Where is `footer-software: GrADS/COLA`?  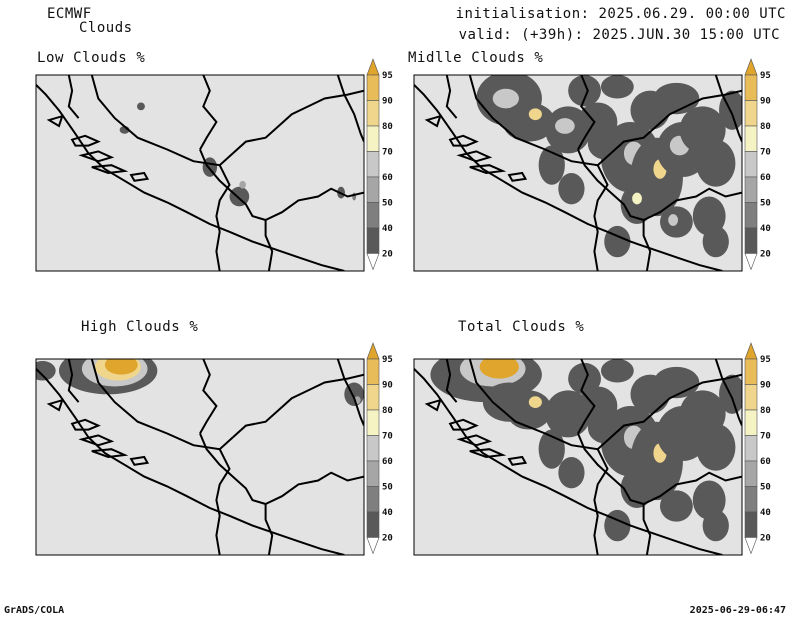
footer-software: GrADS/COLA is located at coordinates (34, 610).